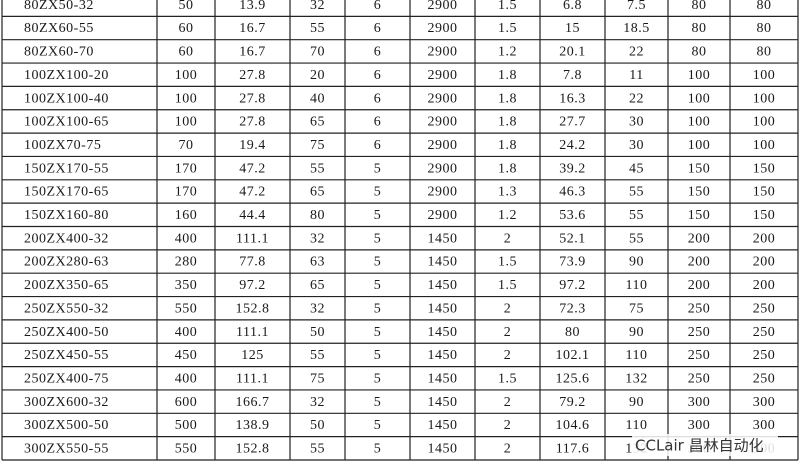 This screenshot has width=800, height=466. I want to click on cell: 200ZX280-63, so click(66, 262).